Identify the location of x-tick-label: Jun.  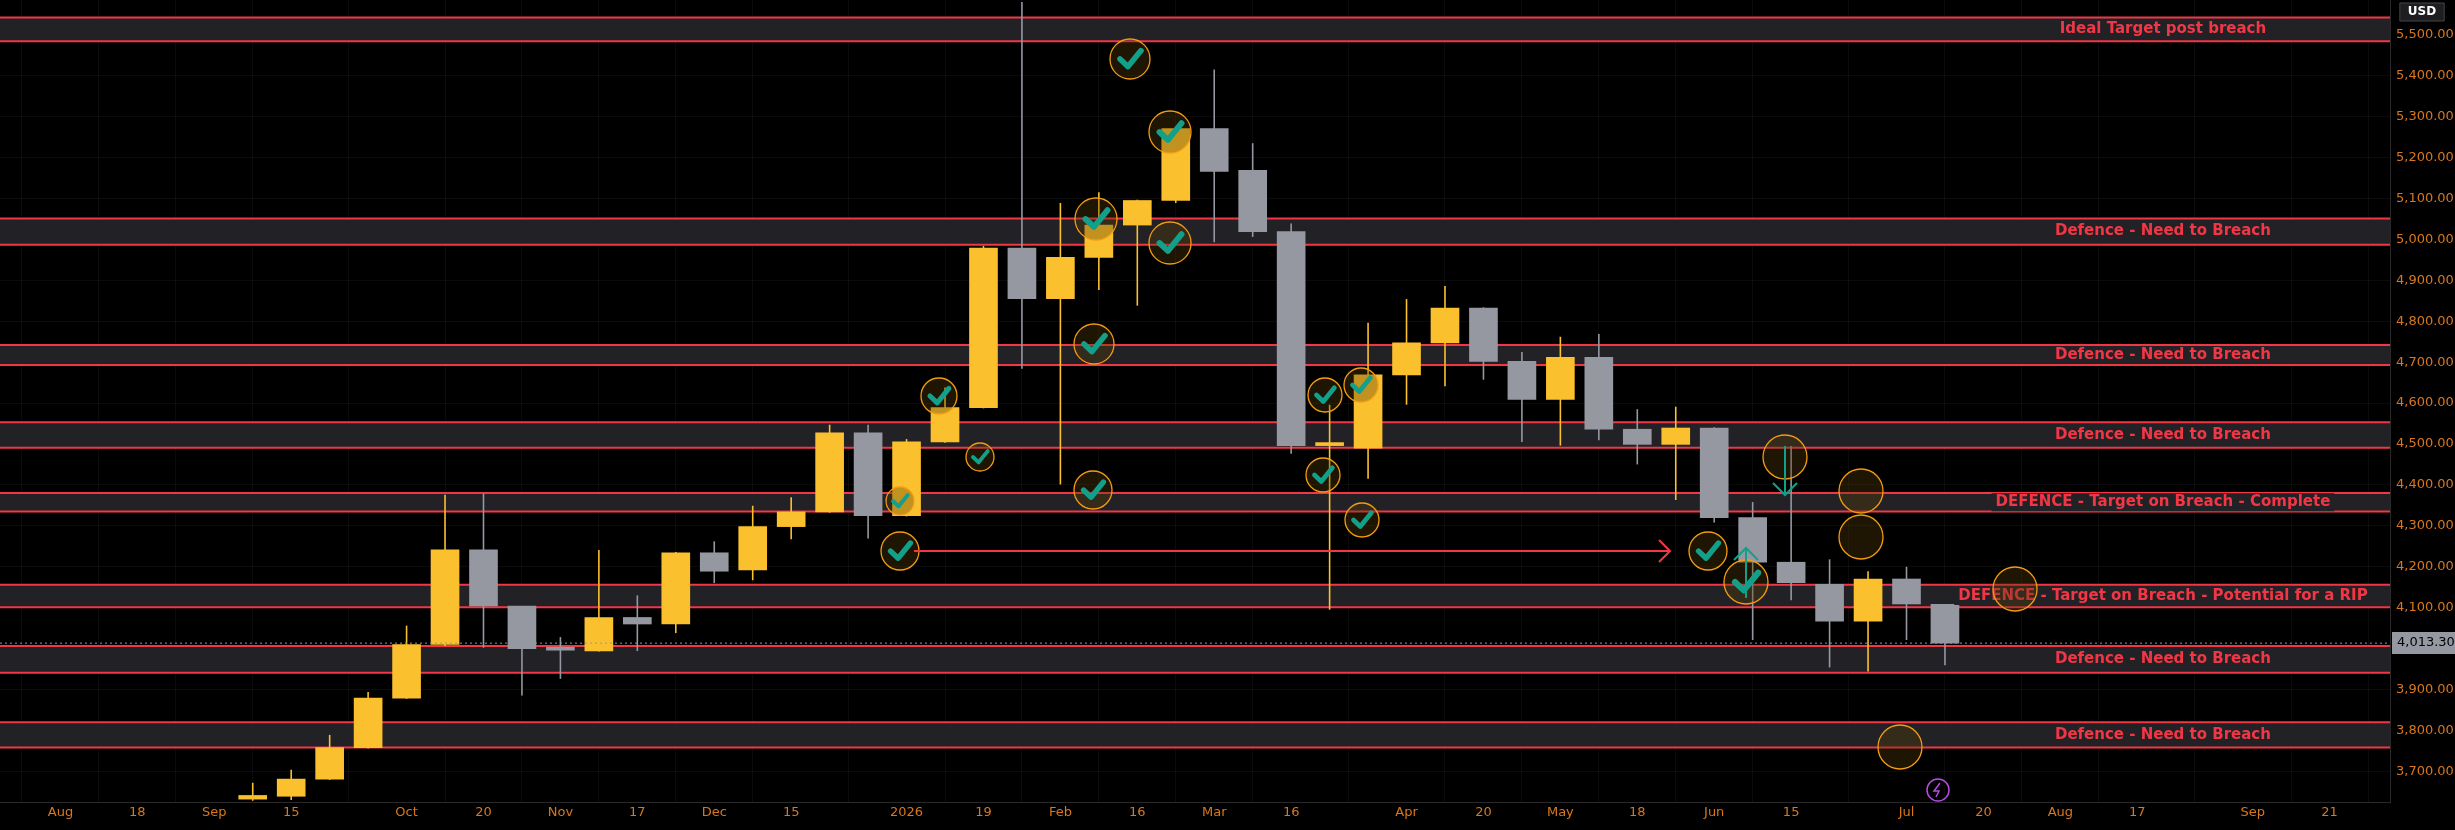
(1714, 812).